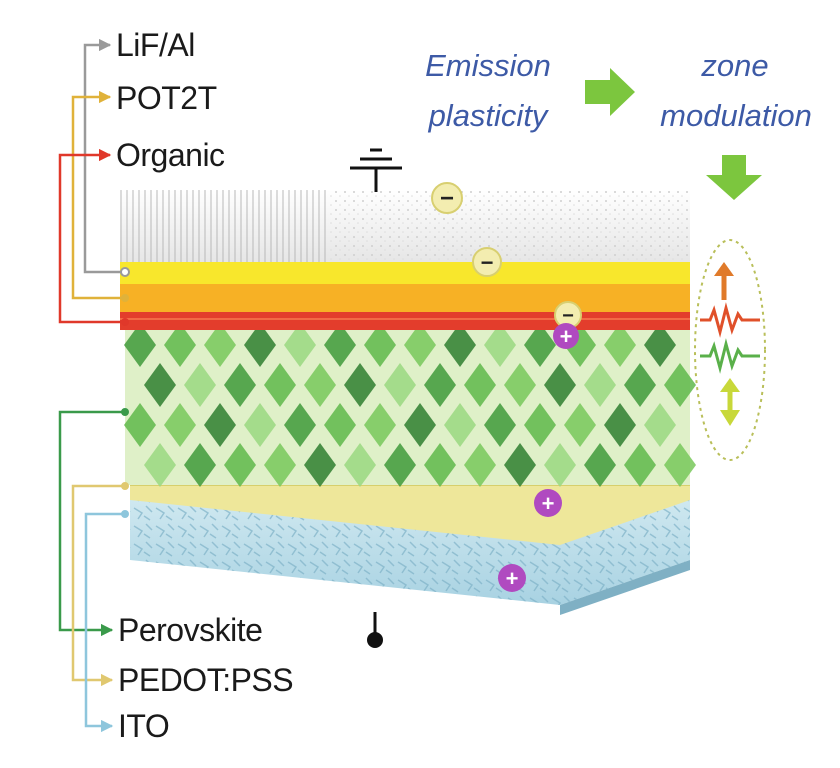  I want to click on label-lif-al: LiF/Al, so click(155, 45).